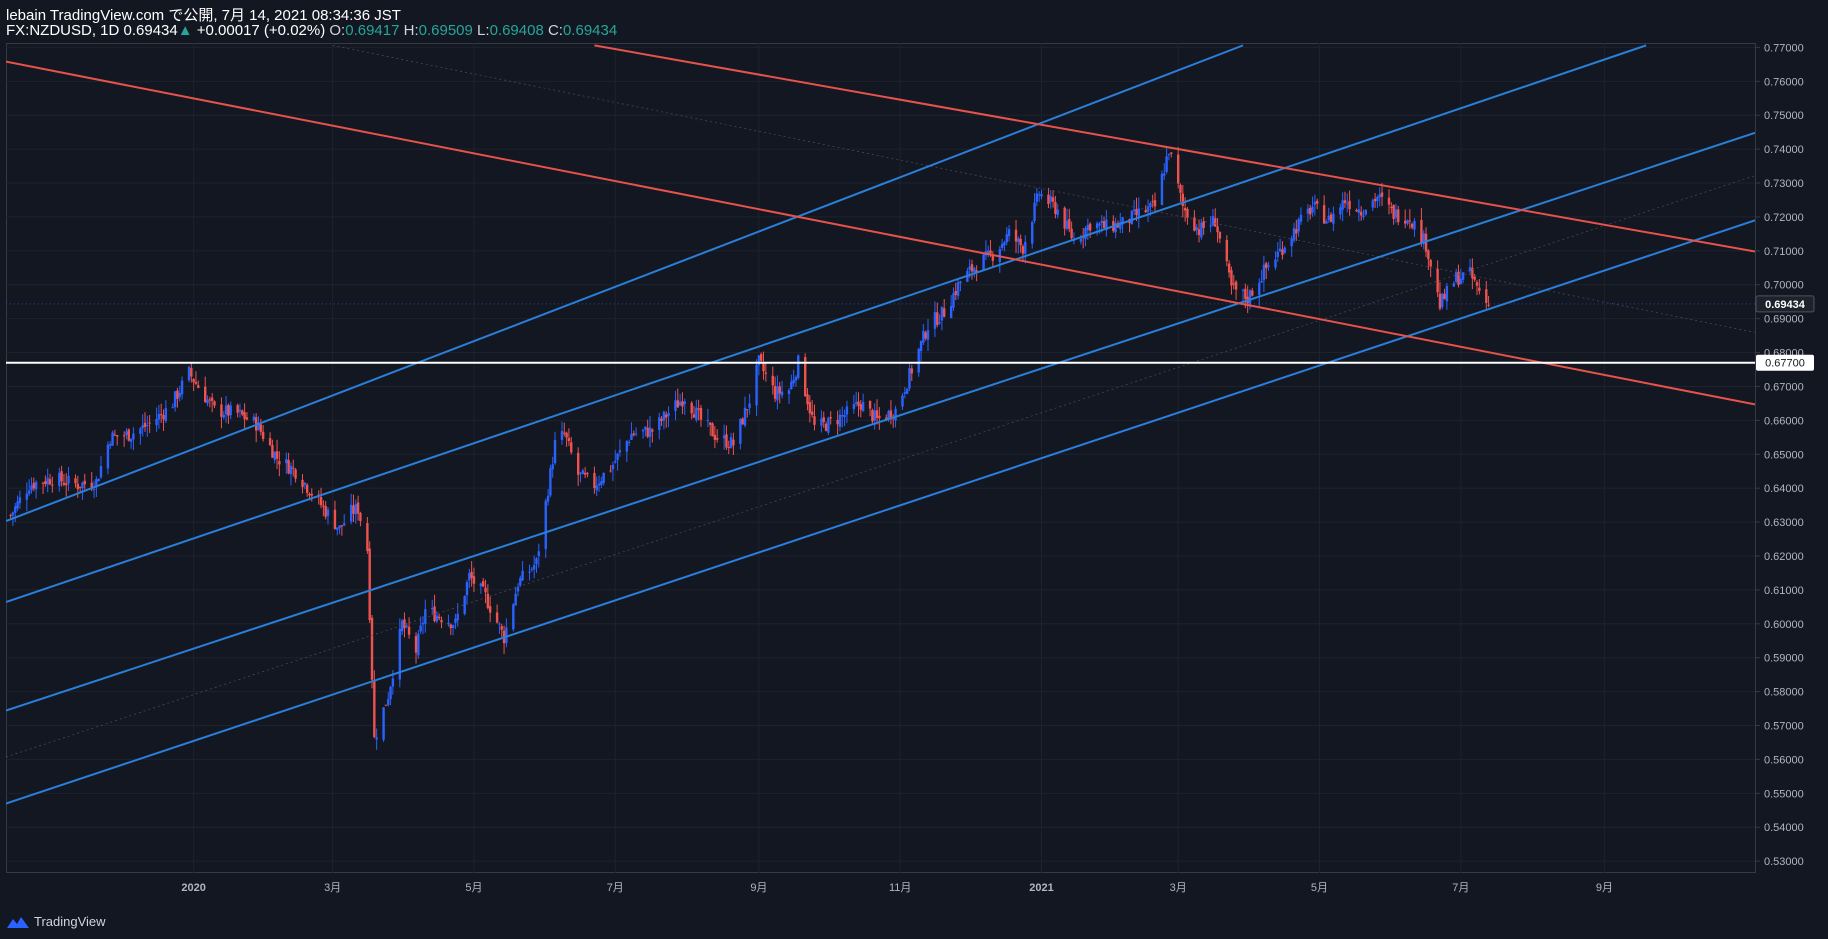 Image resolution: width=1828 pixels, height=939 pixels. What do you see at coordinates (1460, 888) in the screenshot?
I see `x-tick-label: 7月` at bounding box center [1460, 888].